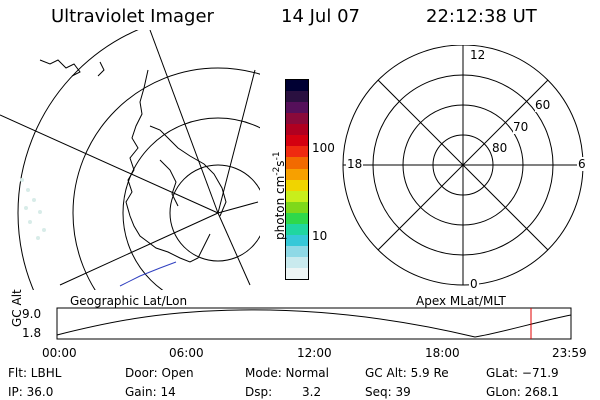 This screenshot has width=600, height=400. Describe the element at coordinates (461, 301) in the screenshot. I see `apex-caption: Apex MLat/MLT` at that location.